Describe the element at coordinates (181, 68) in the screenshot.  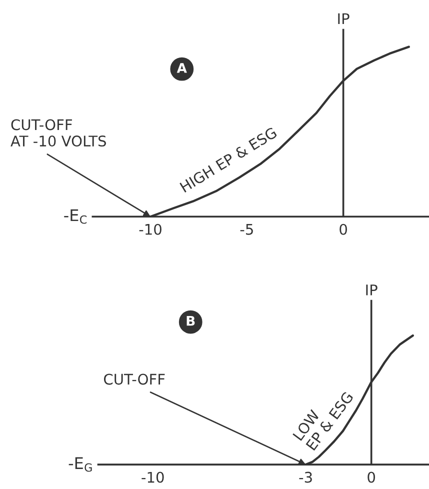
I see `text: A` at that location.